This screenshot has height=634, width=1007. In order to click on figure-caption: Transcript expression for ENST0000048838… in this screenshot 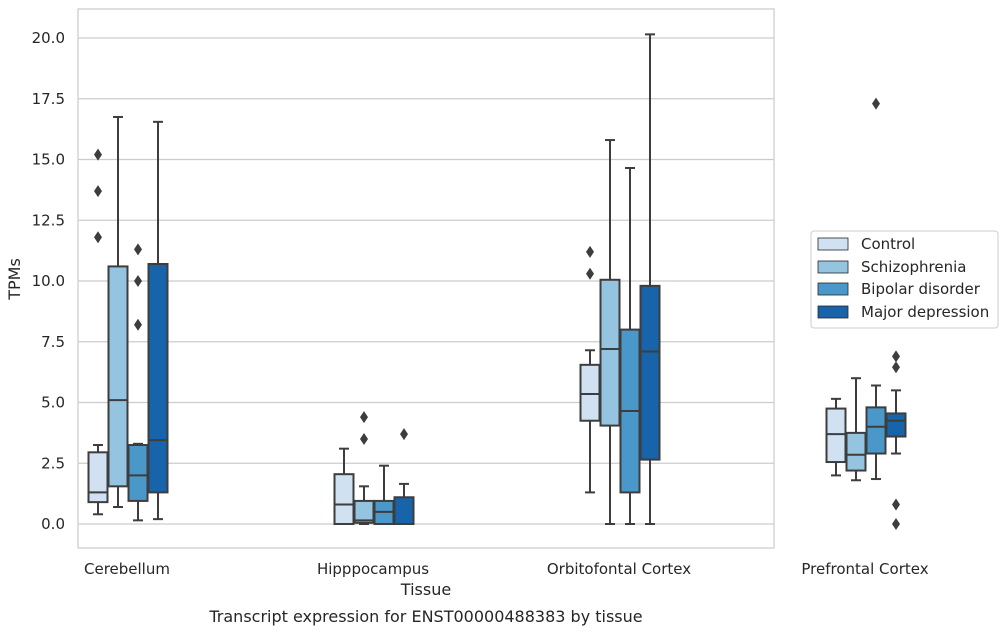, I will do `click(425, 616)`.